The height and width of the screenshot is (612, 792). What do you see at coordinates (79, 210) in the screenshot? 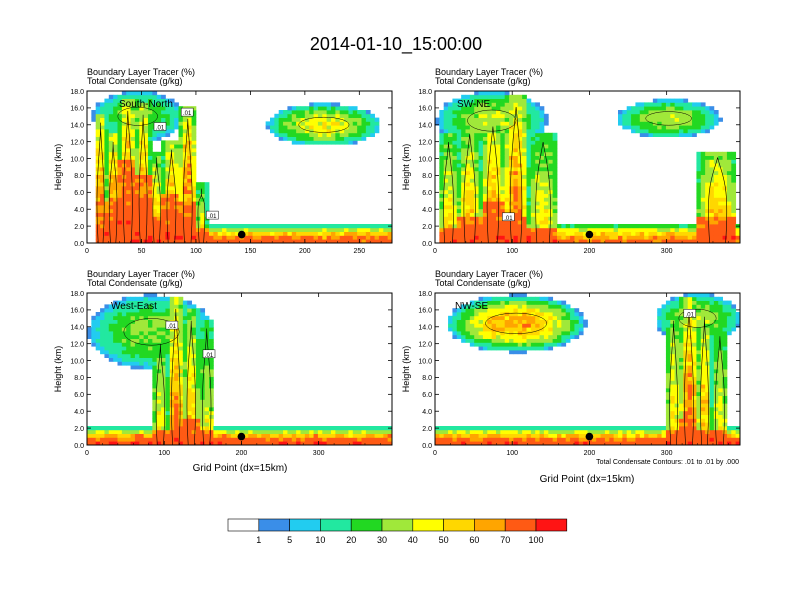
I see `y-tick-label: 4.0` at bounding box center [79, 210].